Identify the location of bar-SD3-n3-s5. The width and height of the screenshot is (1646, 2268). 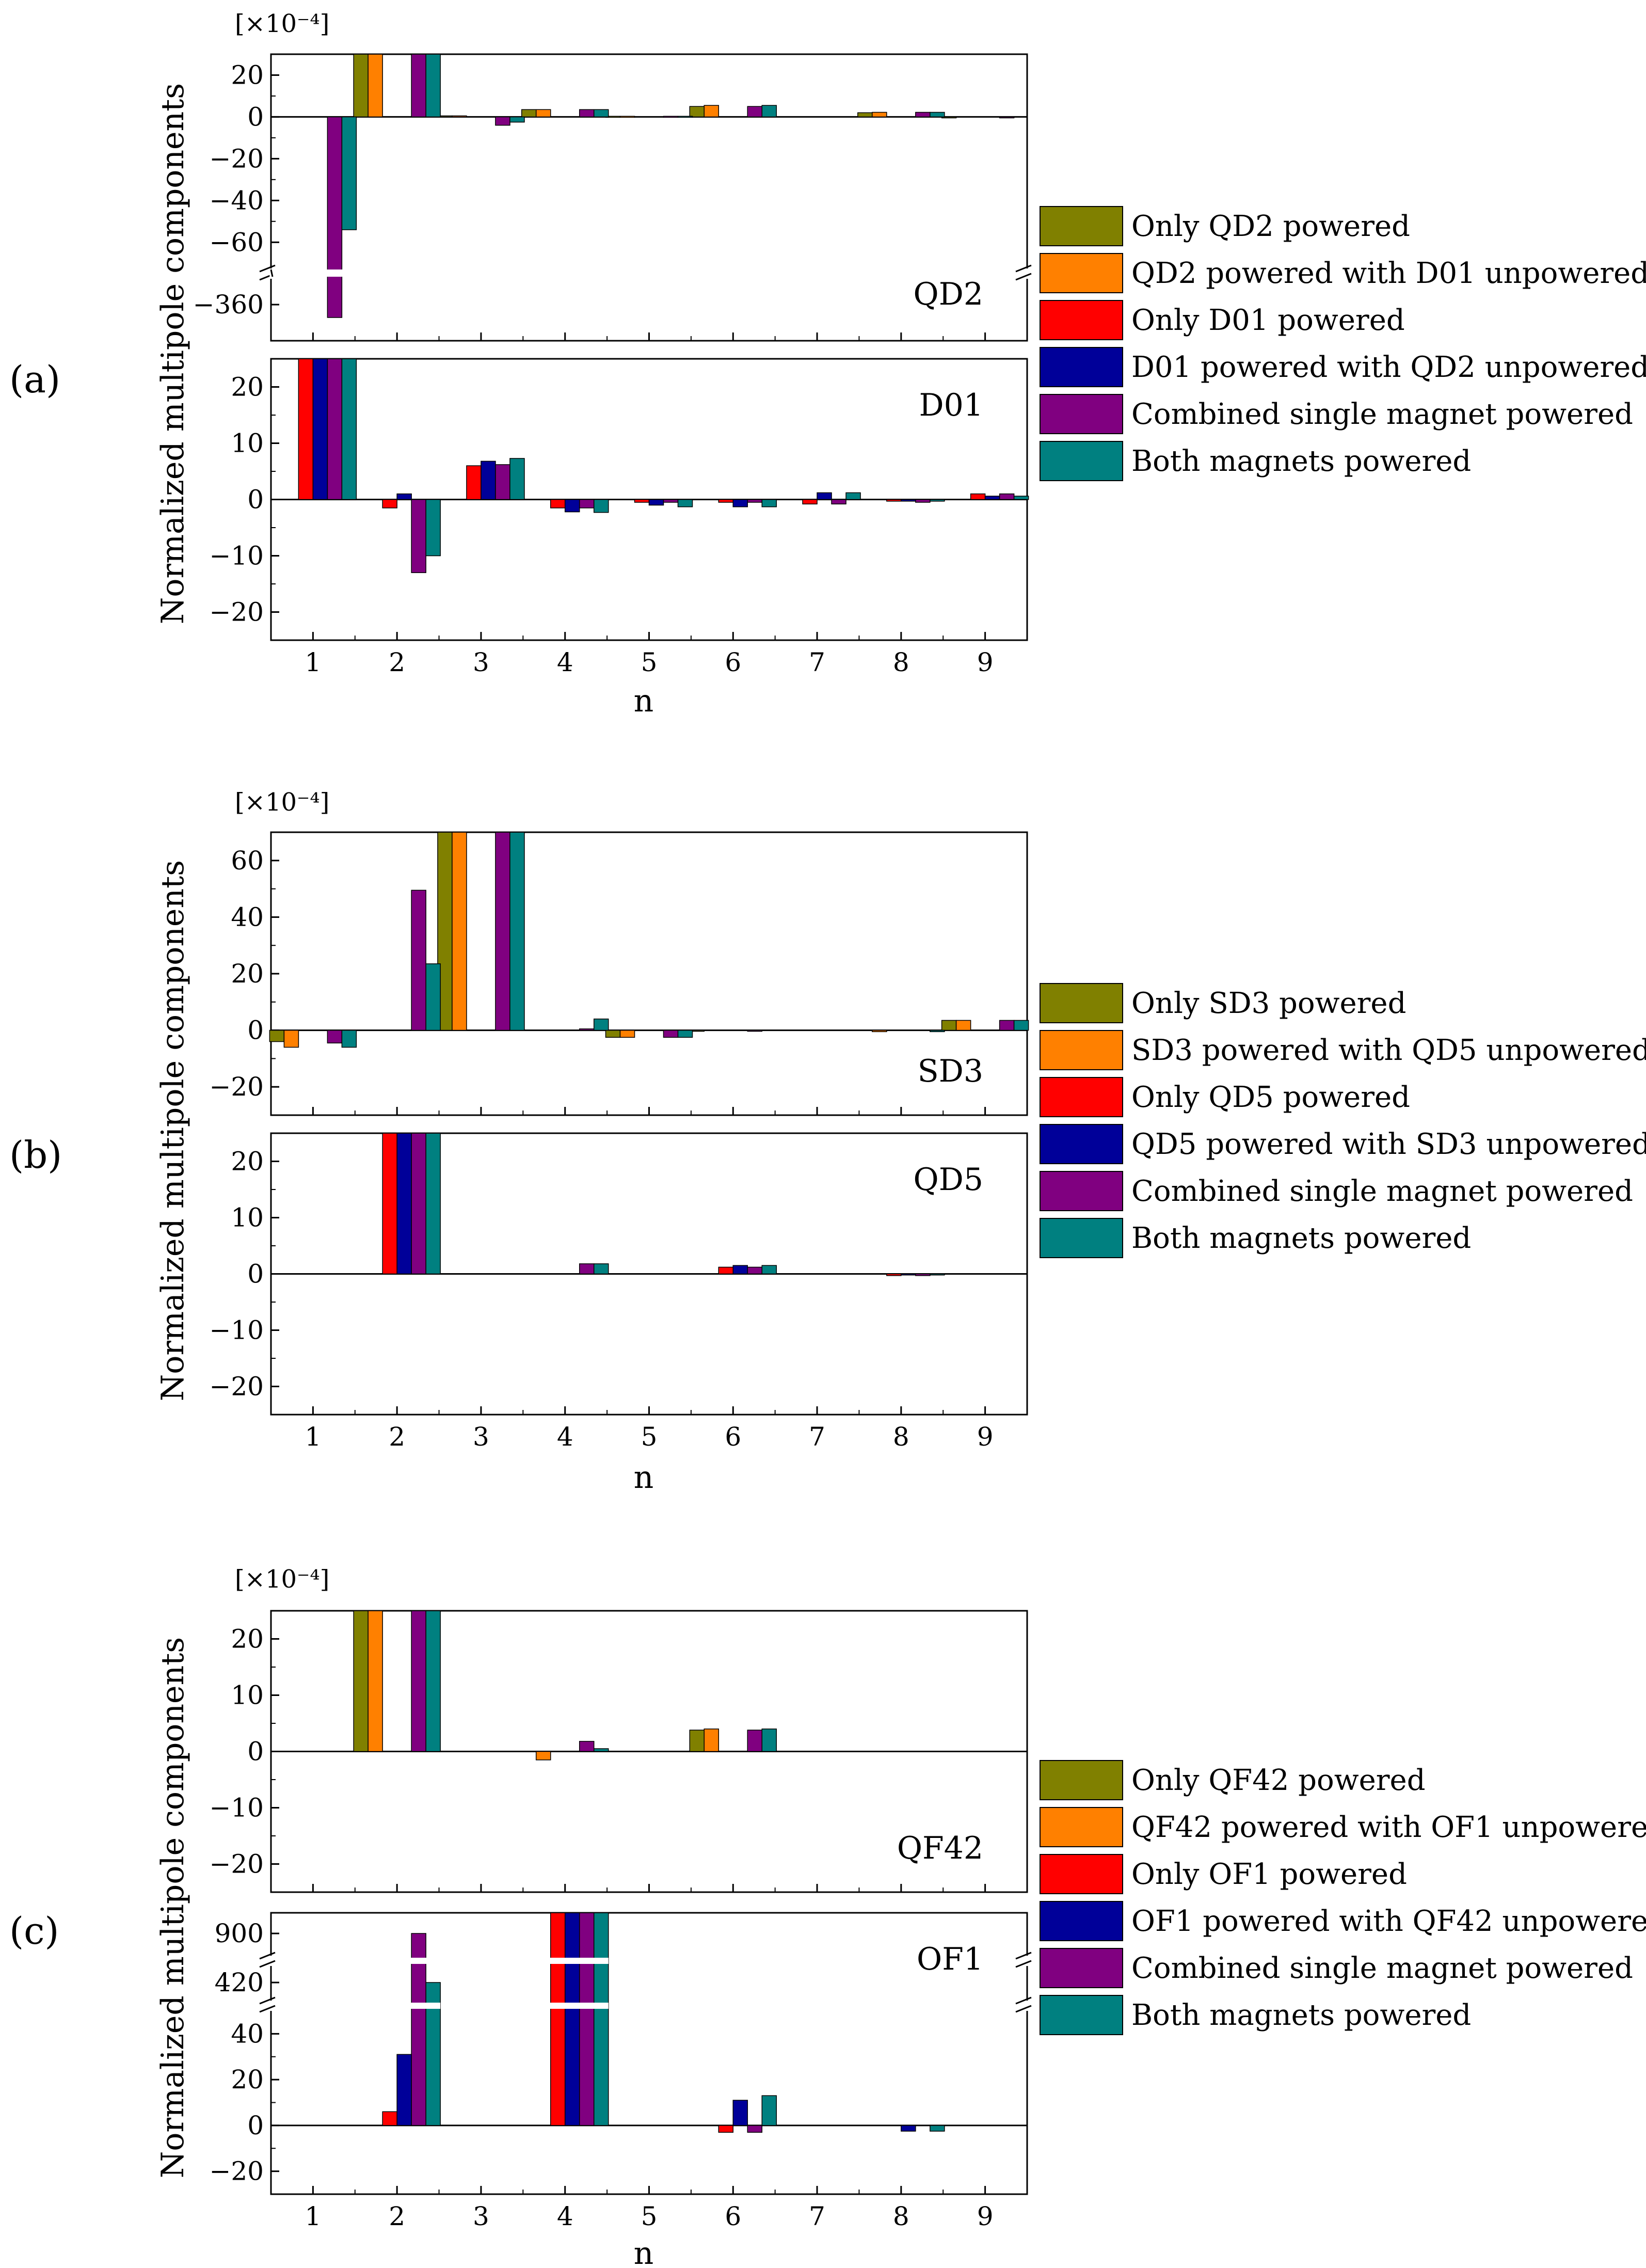
(517, 931).